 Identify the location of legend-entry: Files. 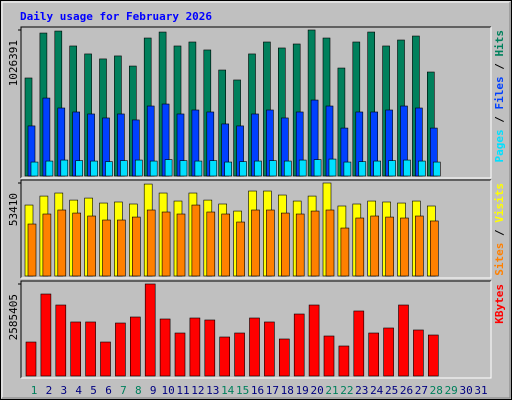
(499, 92).